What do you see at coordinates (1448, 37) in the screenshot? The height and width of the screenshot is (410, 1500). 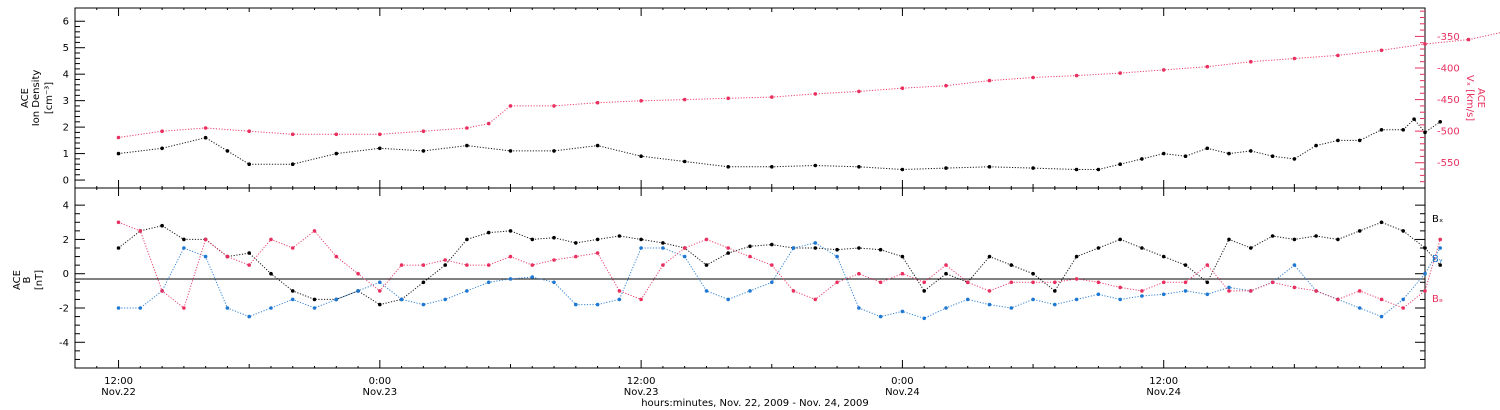 I see `right-y-tick-label: -350` at bounding box center [1448, 37].